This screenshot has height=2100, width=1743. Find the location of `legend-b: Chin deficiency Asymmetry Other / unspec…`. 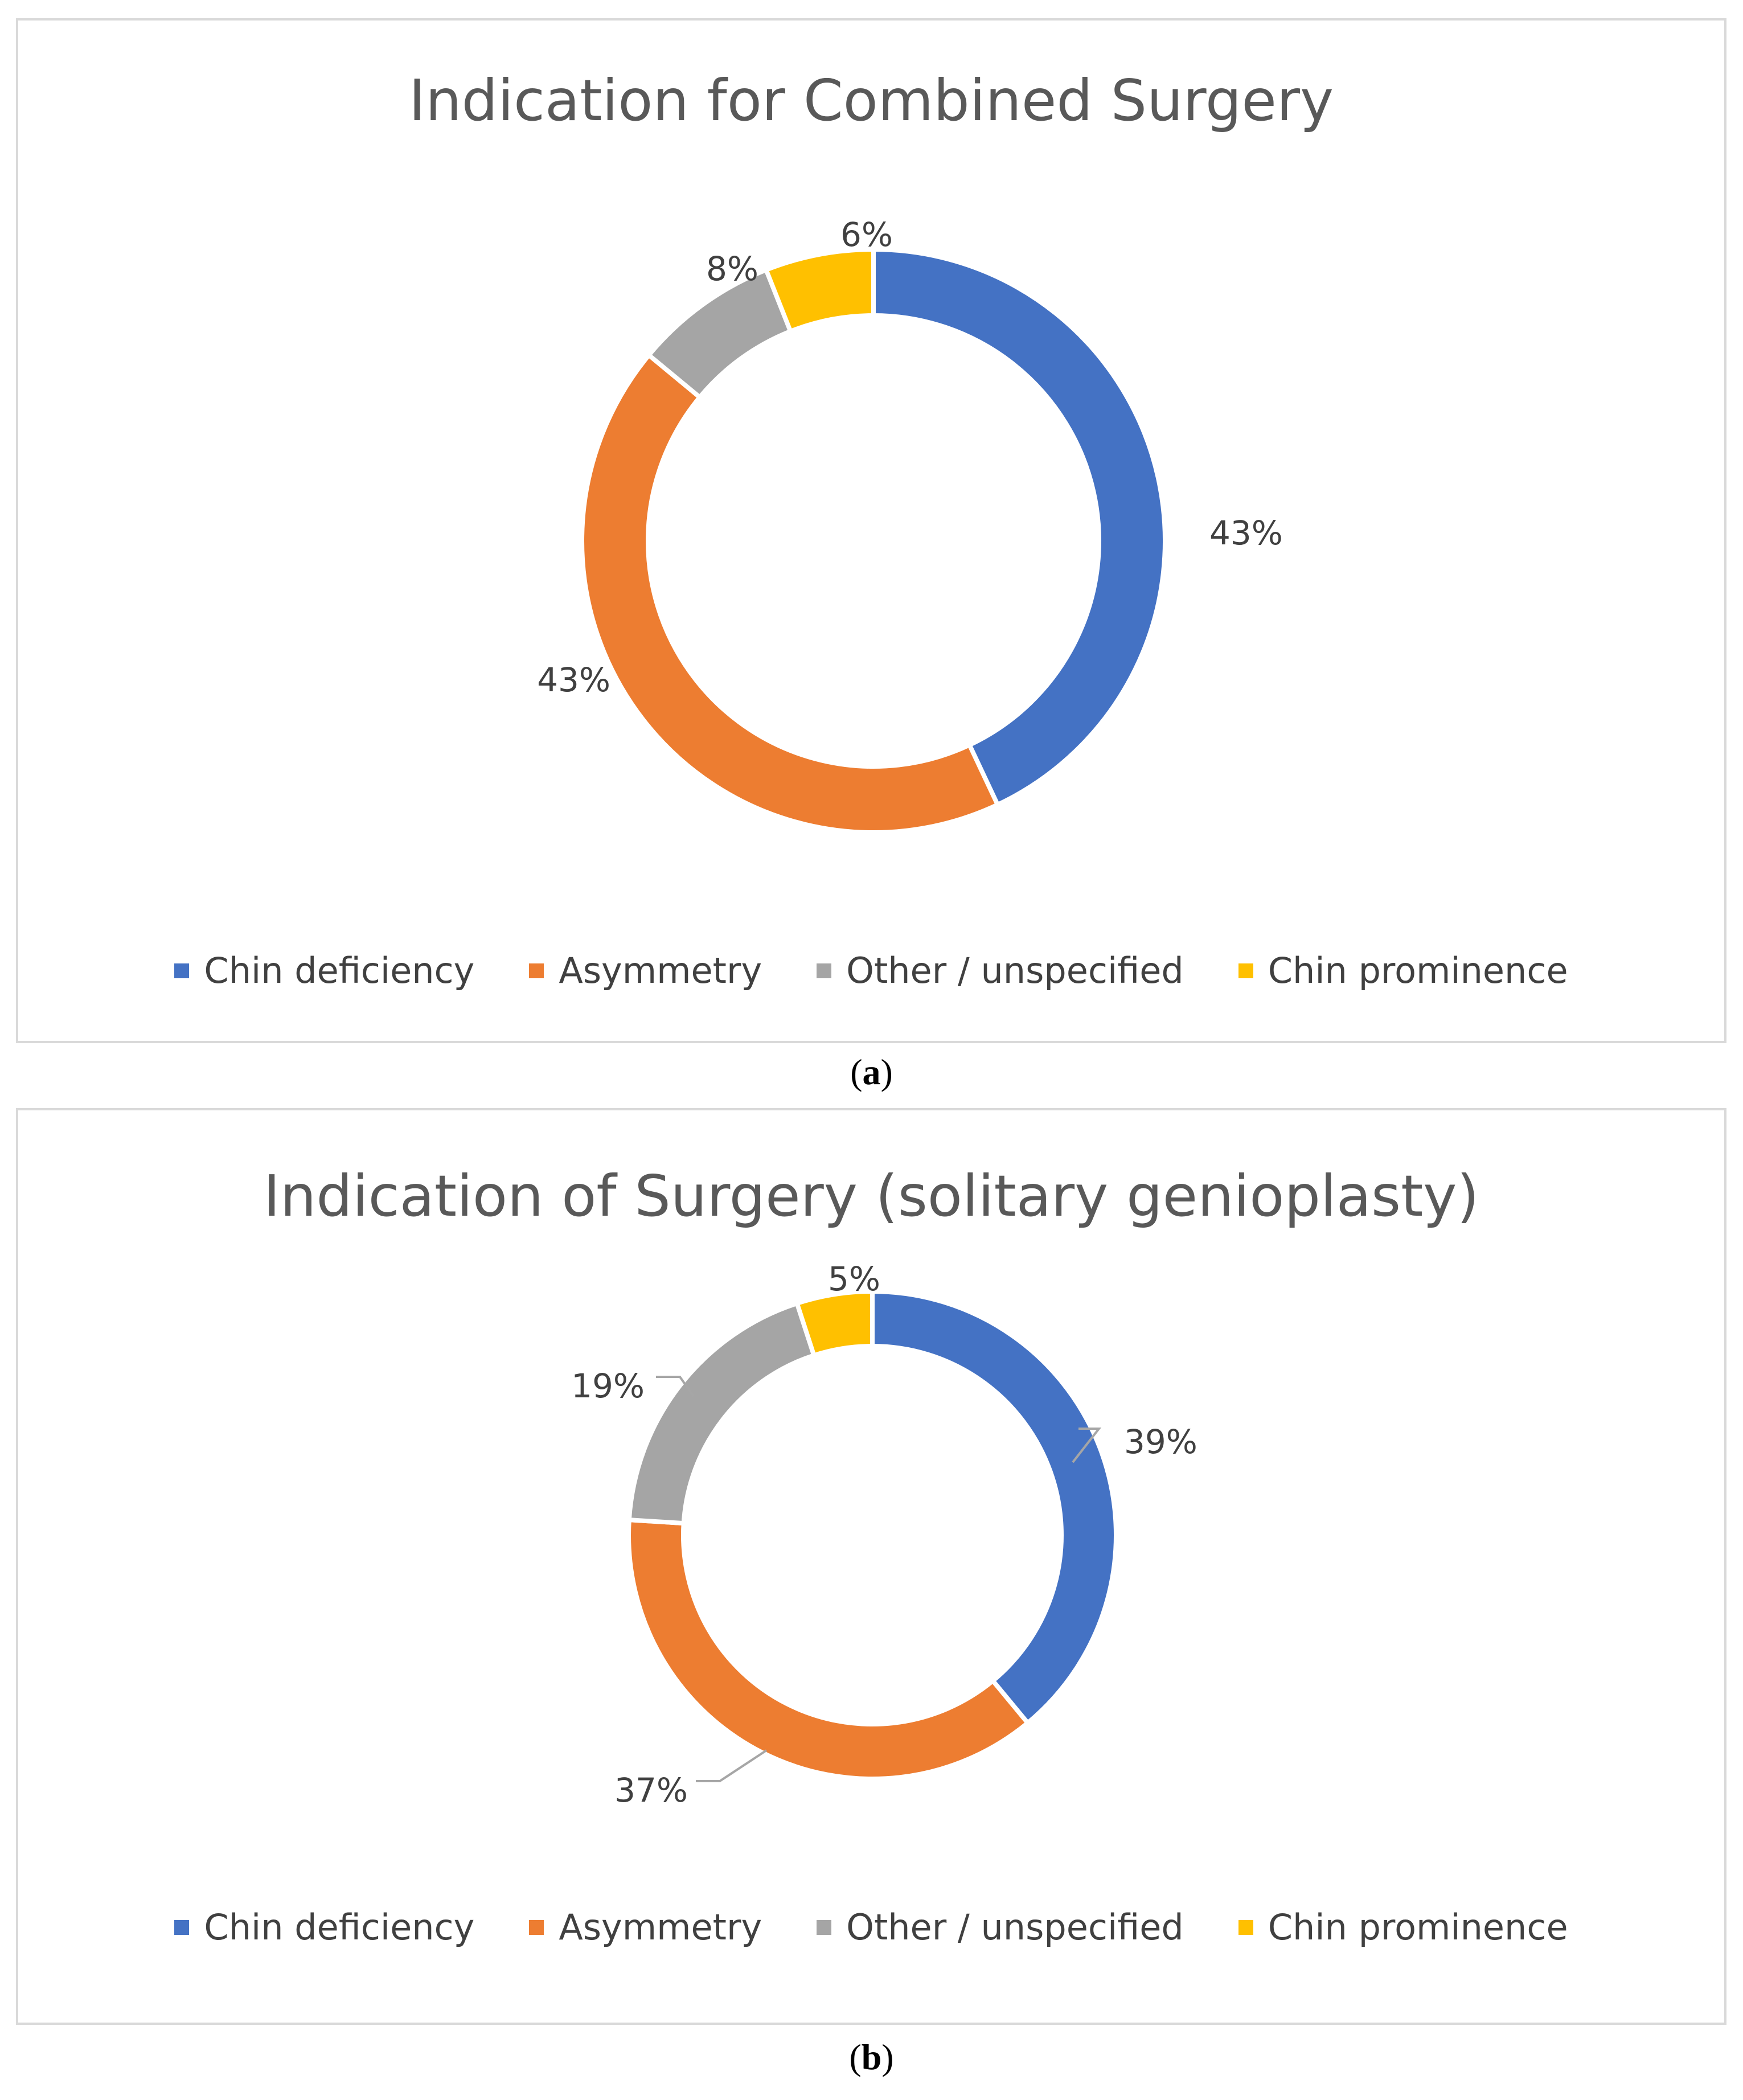

legend-b: Chin deficiency Asymmetry Other / unspec… is located at coordinates (871, 1927).